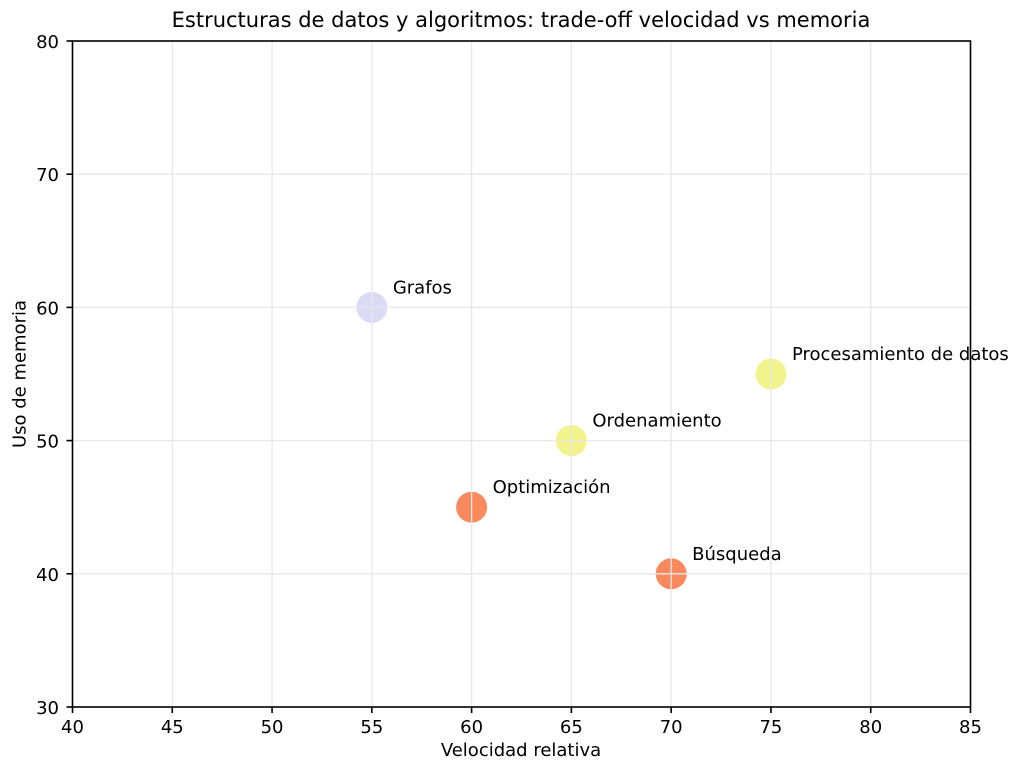 The height and width of the screenshot is (776, 1024). Describe the element at coordinates (656, 421) in the screenshot. I see `data-point-label-ordenamiento: Ordenamiento` at that location.